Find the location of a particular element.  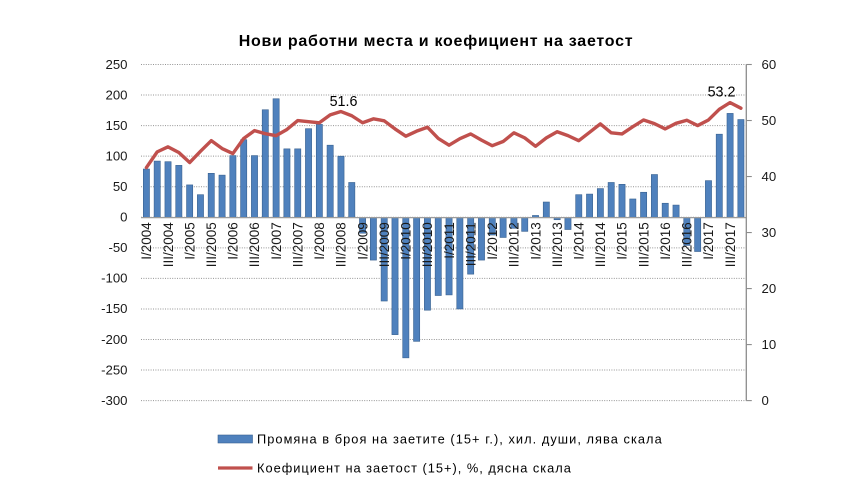

svg-text: I/2016 is located at coordinates (665, 241).